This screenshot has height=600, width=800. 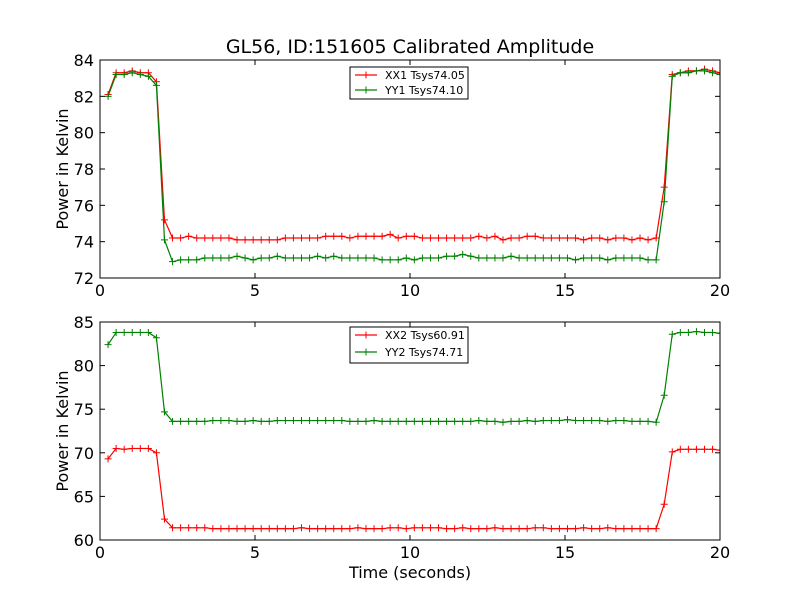 What do you see at coordinates (565, 290) in the screenshot?
I see `x-tick-label: 15` at bounding box center [565, 290].